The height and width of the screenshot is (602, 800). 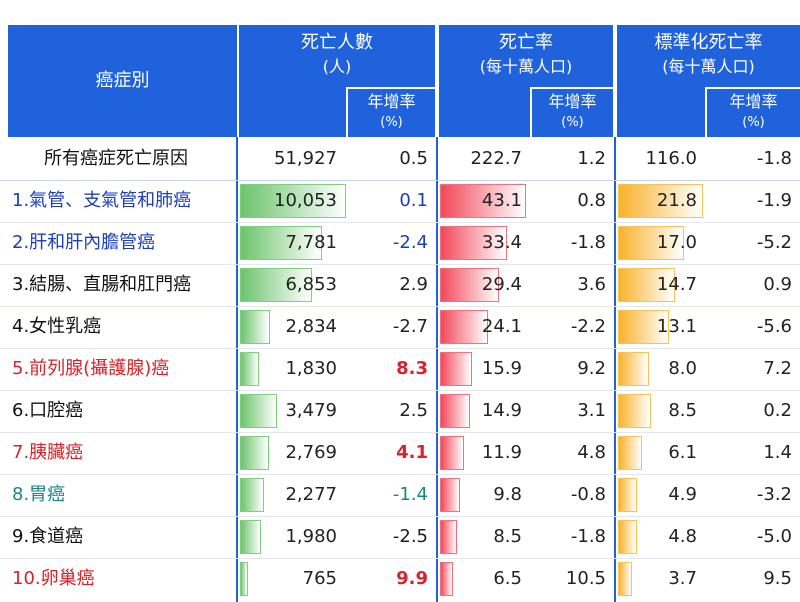 What do you see at coordinates (777, 578) in the screenshot?
I see `value-cell: 9.5` at bounding box center [777, 578].